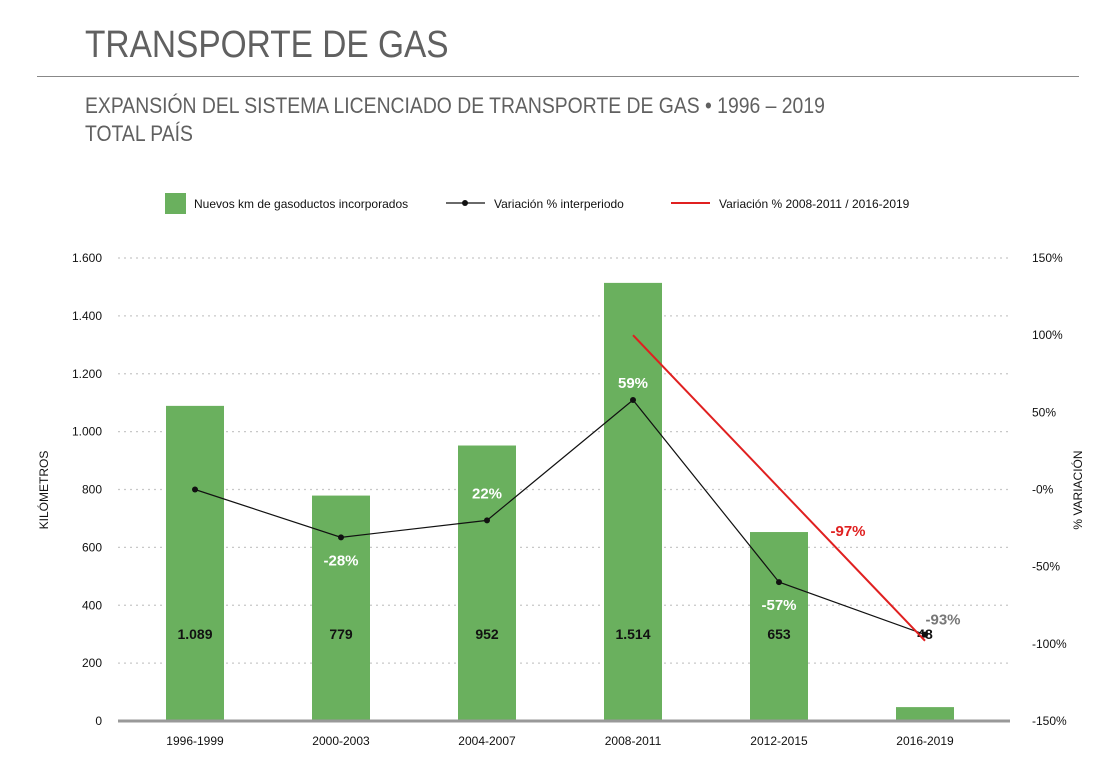  Describe the element at coordinates (341, 741) in the screenshot. I see `x-tick-label: 2000-2003` at that location.